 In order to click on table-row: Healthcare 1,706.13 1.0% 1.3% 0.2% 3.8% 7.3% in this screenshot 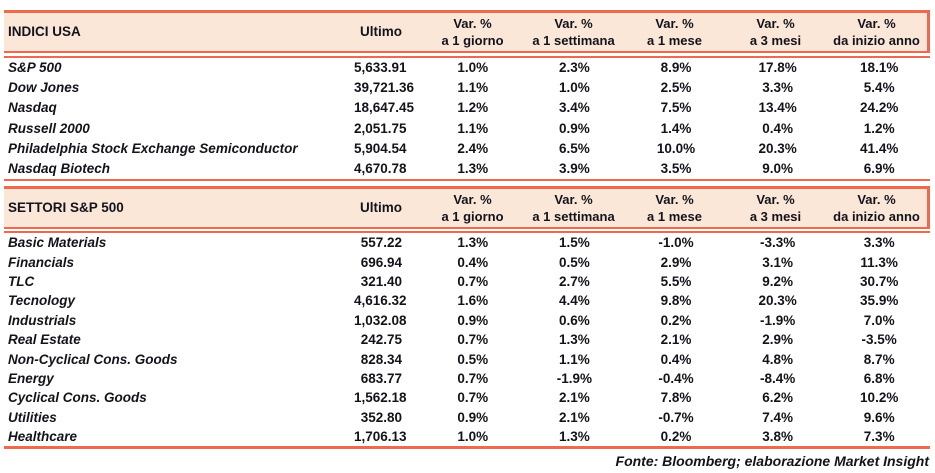, I will do `click(467, 436)`.